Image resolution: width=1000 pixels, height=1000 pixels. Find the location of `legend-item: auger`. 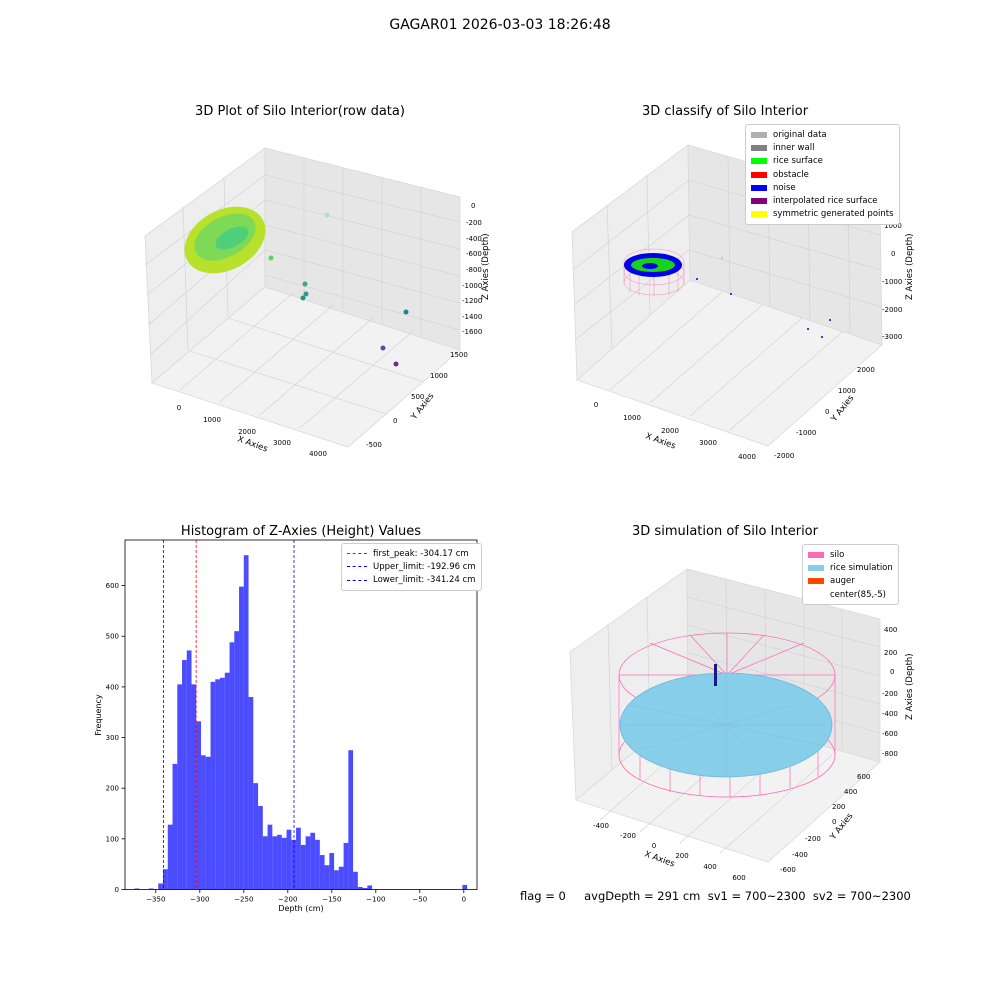

legend-item: auger is located at coordinates (850, 581).